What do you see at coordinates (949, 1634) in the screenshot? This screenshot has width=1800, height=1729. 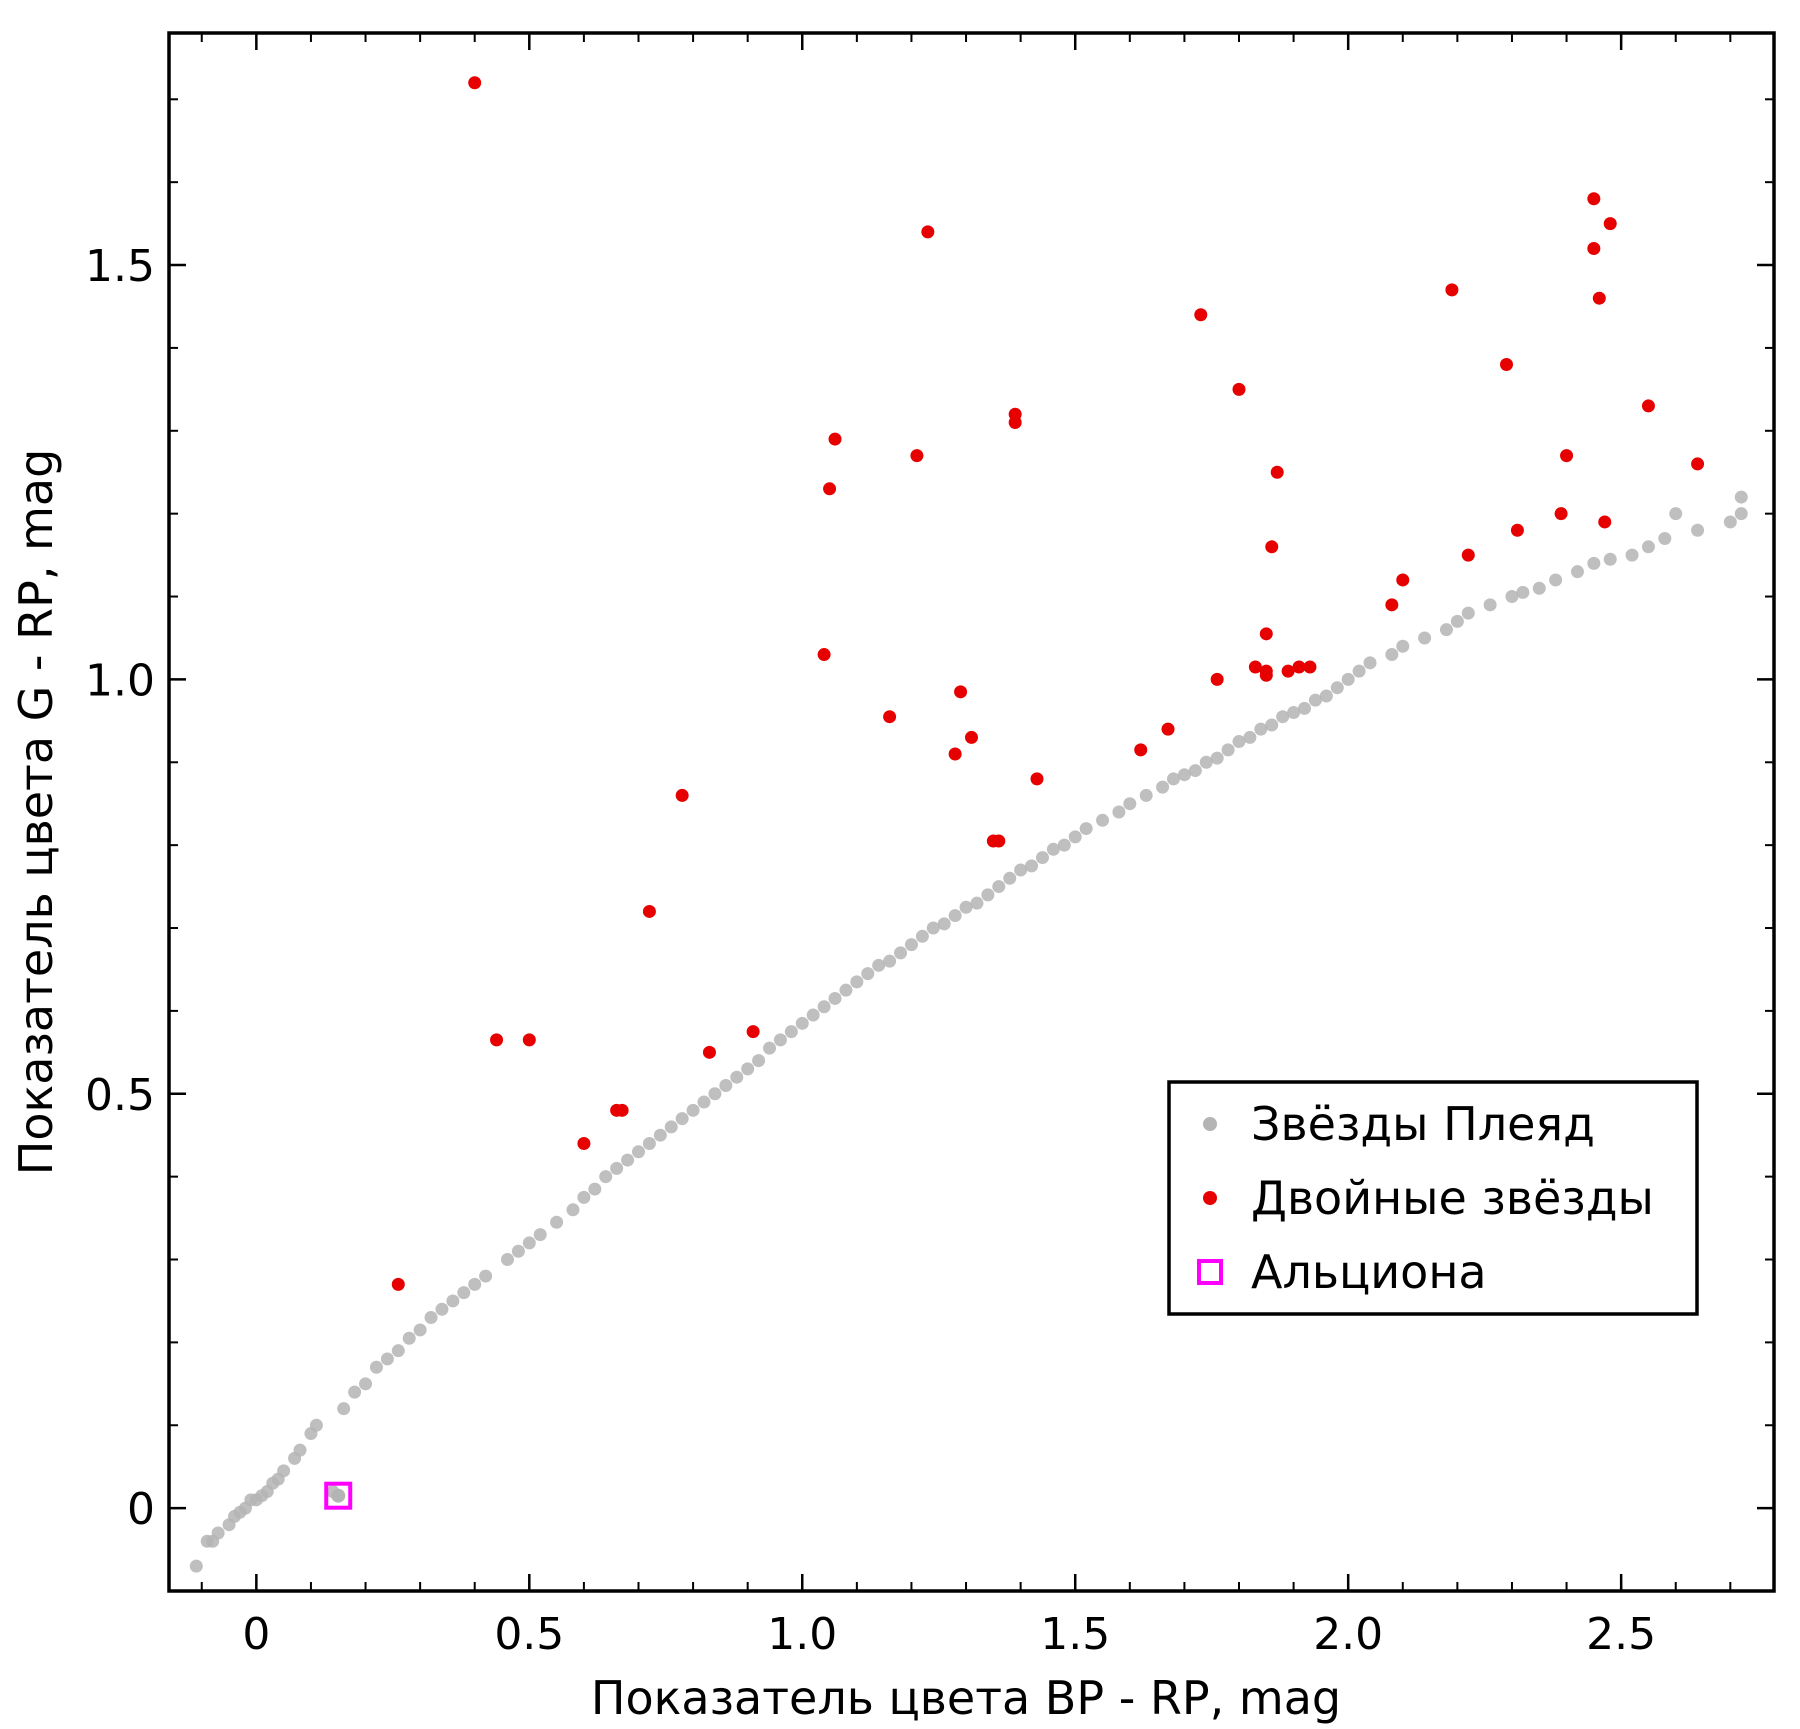 I see `x-tick-labels: 0 0.5 1.0 1.5 2.0 2.5` at bounding box center [949, 1634].